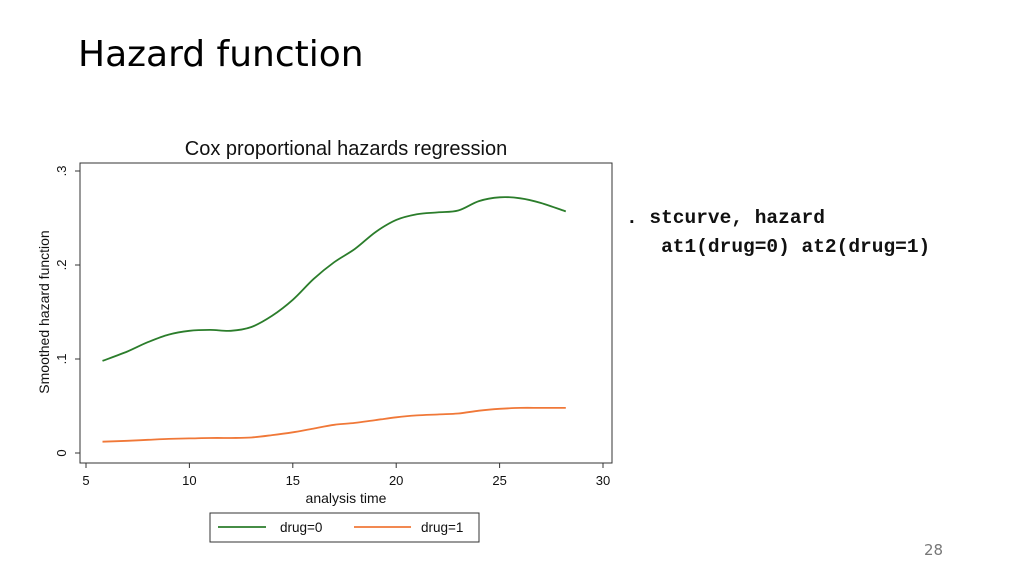 The height and width of the screenshot is (575, 1024). I want to click on page-number: 28, so click(934, 550).